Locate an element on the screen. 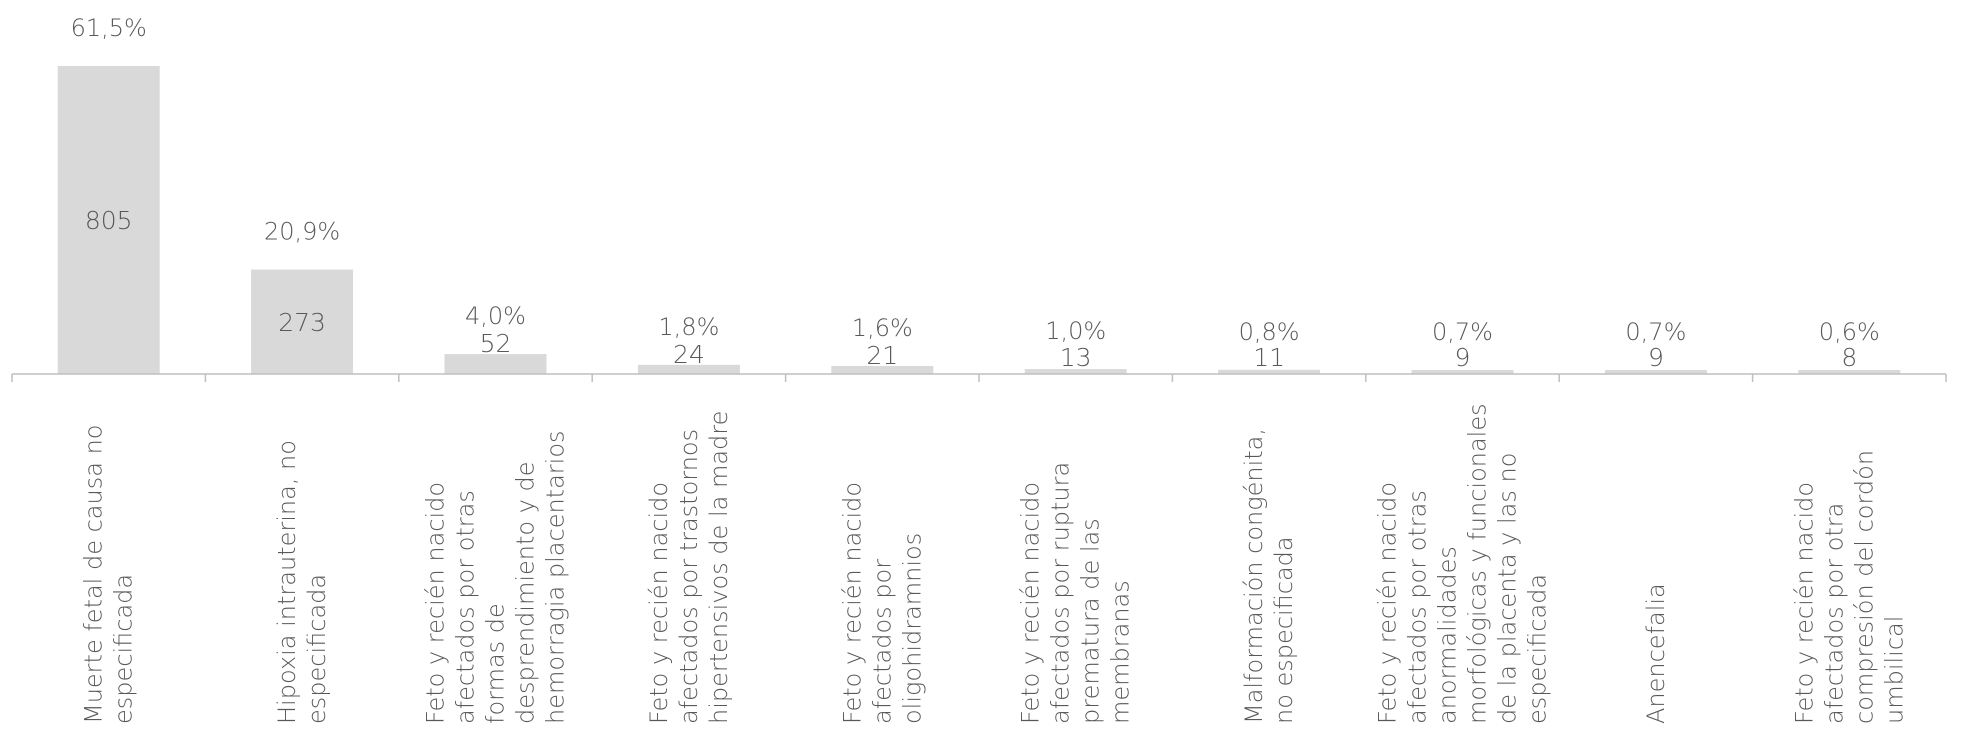 The image size is (1974, 737). category-label-line: prematura de las is located at coordinates (1091, 621).